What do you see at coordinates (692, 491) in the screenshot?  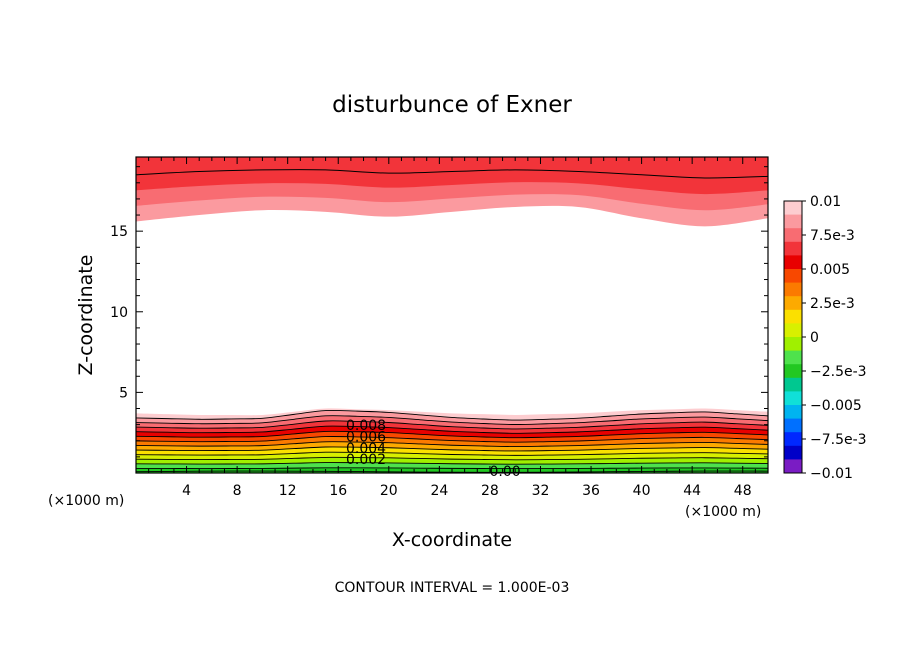 I see `x-tick-label: 44` at bounding box center [692, 491].